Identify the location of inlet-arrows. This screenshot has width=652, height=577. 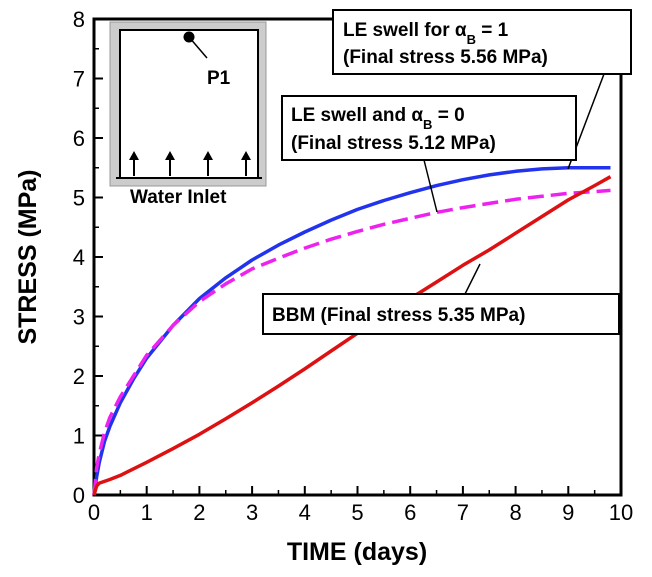
(190, 163).